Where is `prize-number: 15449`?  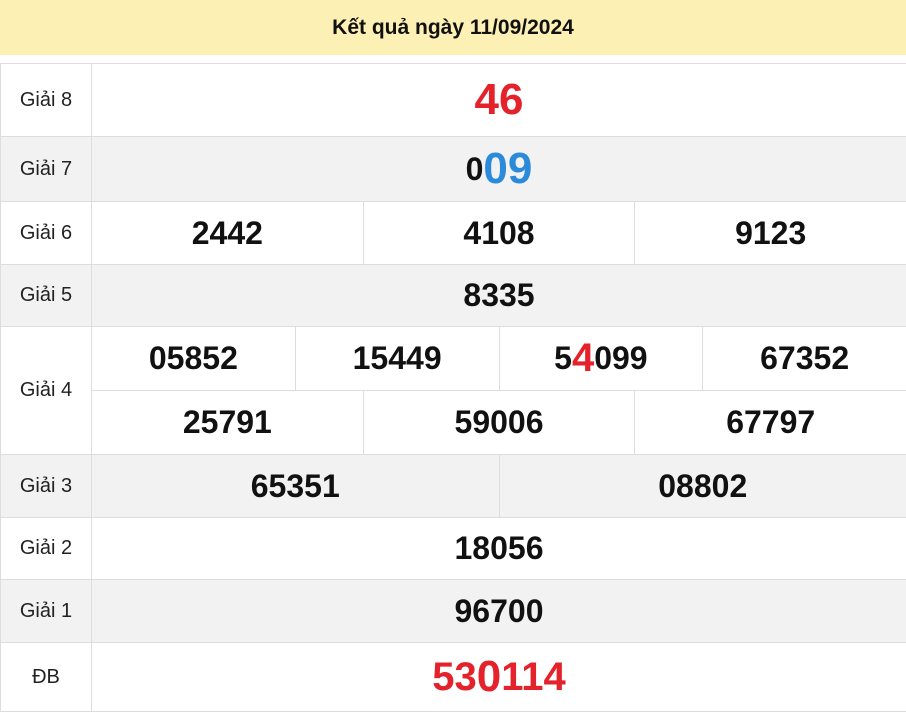 prize-number: 15449 is located at coordinates (397, 358).